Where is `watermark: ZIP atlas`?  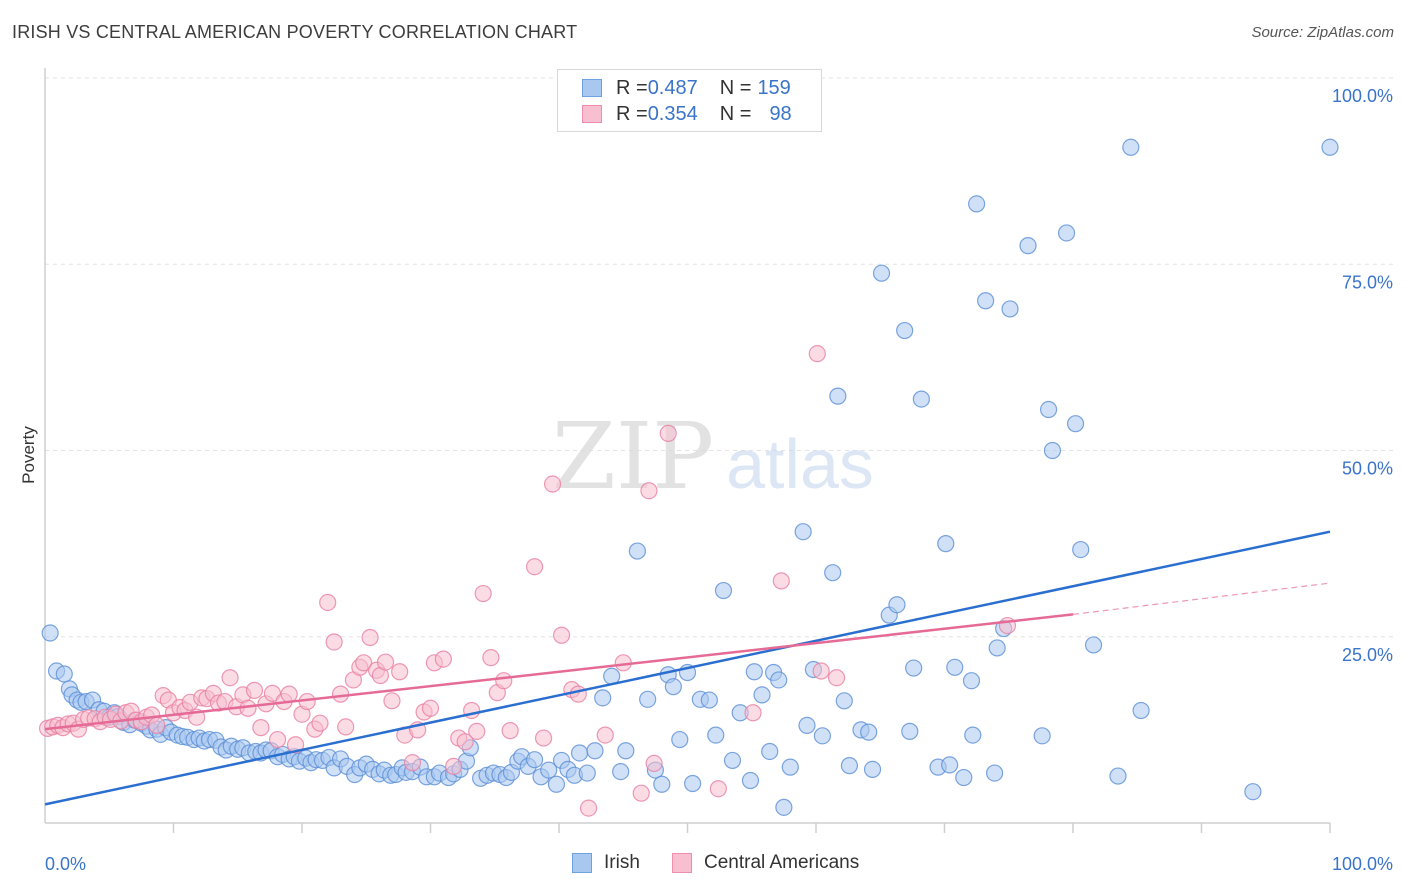 watermark: ZIP atlas is located at coordinates (713, 456).